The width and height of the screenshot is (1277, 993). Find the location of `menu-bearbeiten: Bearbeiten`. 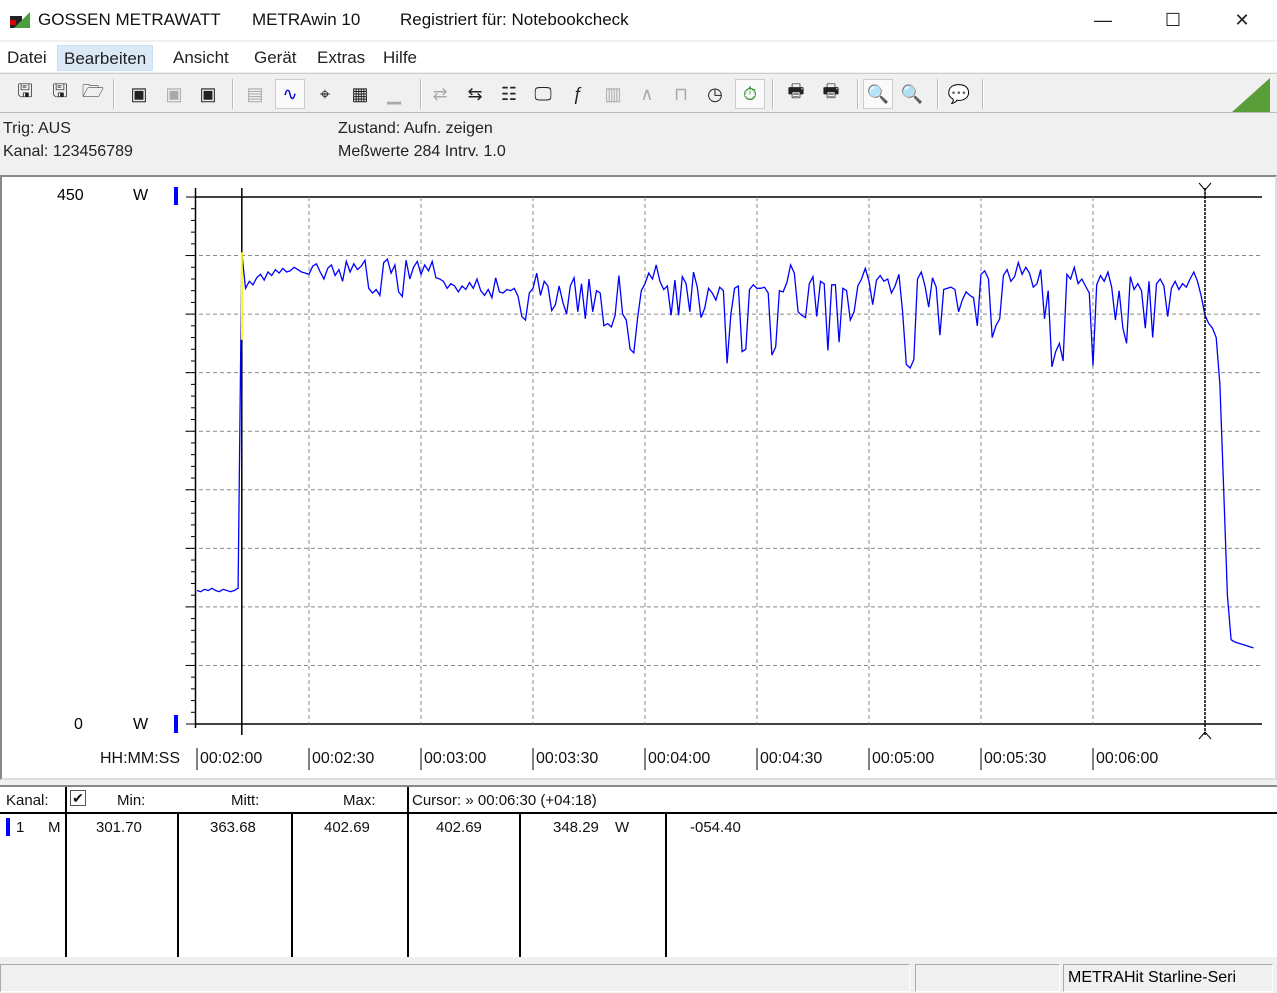

menu-bearbeiten: Bearbeiten is located at coordinates (105, 58).